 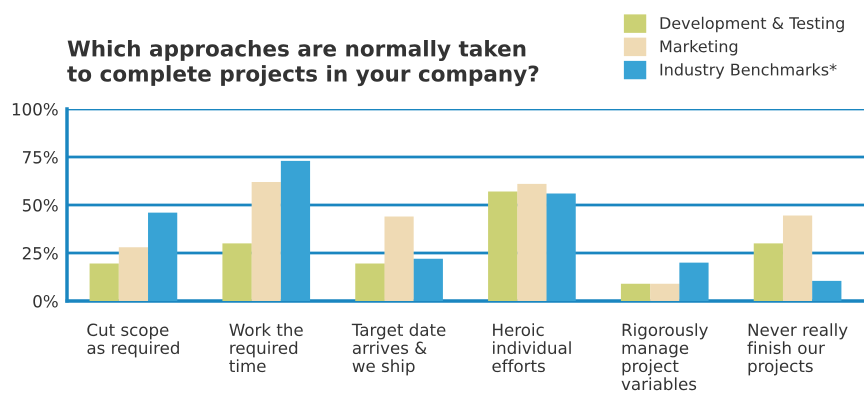 I want to click on x-tick-label: Target date arrives & we ship, so click(x=399, y=349).